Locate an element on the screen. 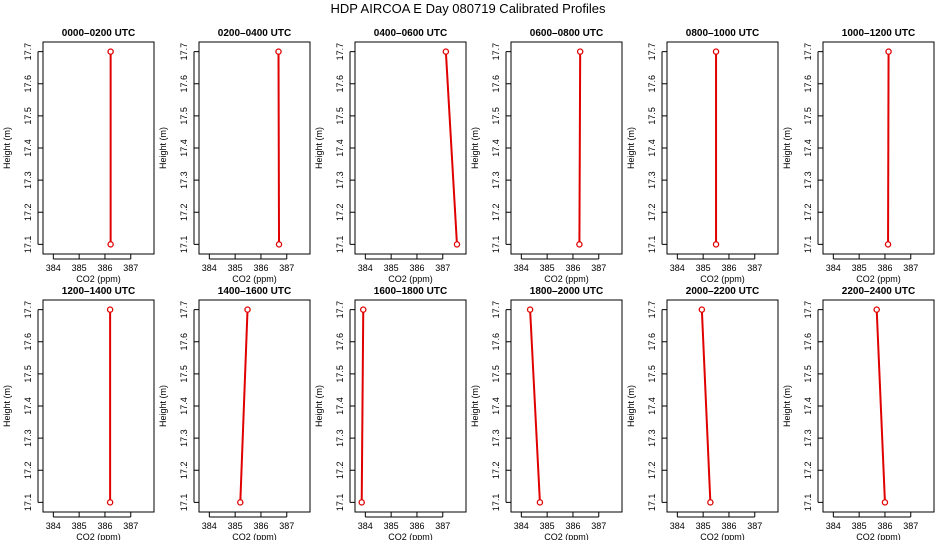  panel-title: 1400–1600 UTC is located at coordinates (254, 291).